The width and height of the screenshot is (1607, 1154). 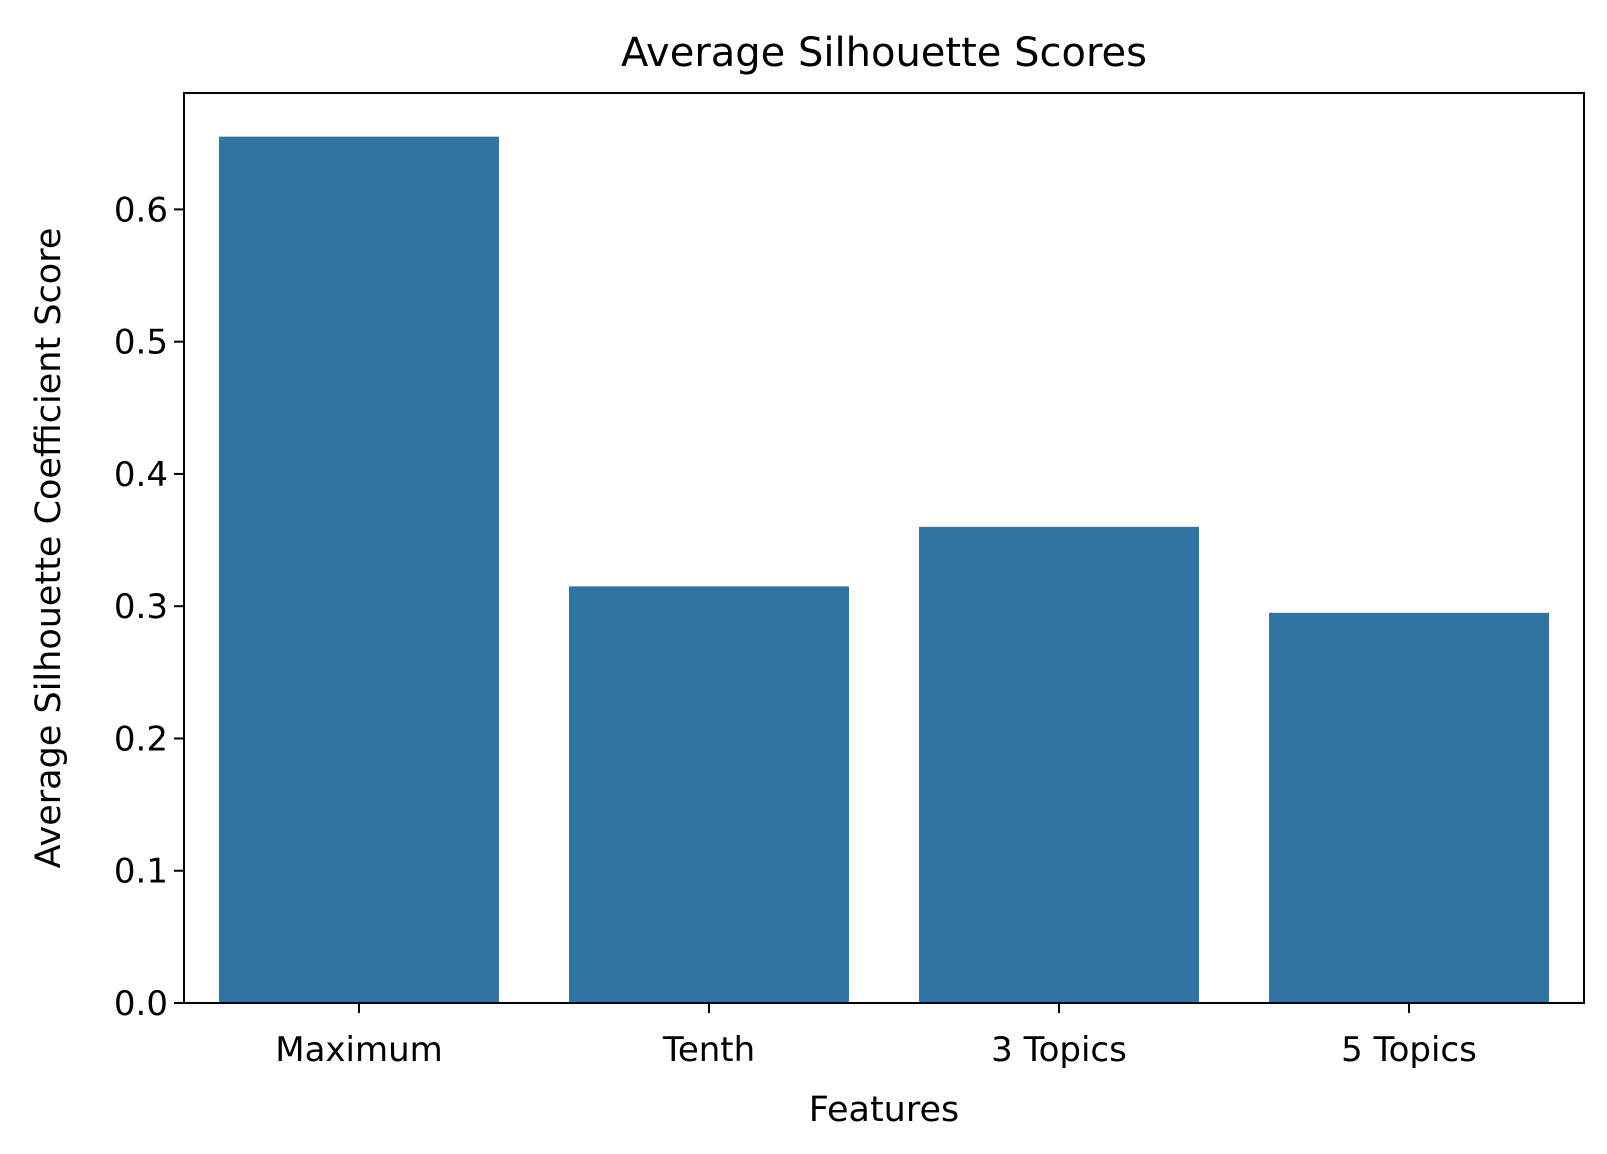 I want to click on x-tick-label: 3 Topics, so click(x=1059, y=1050).